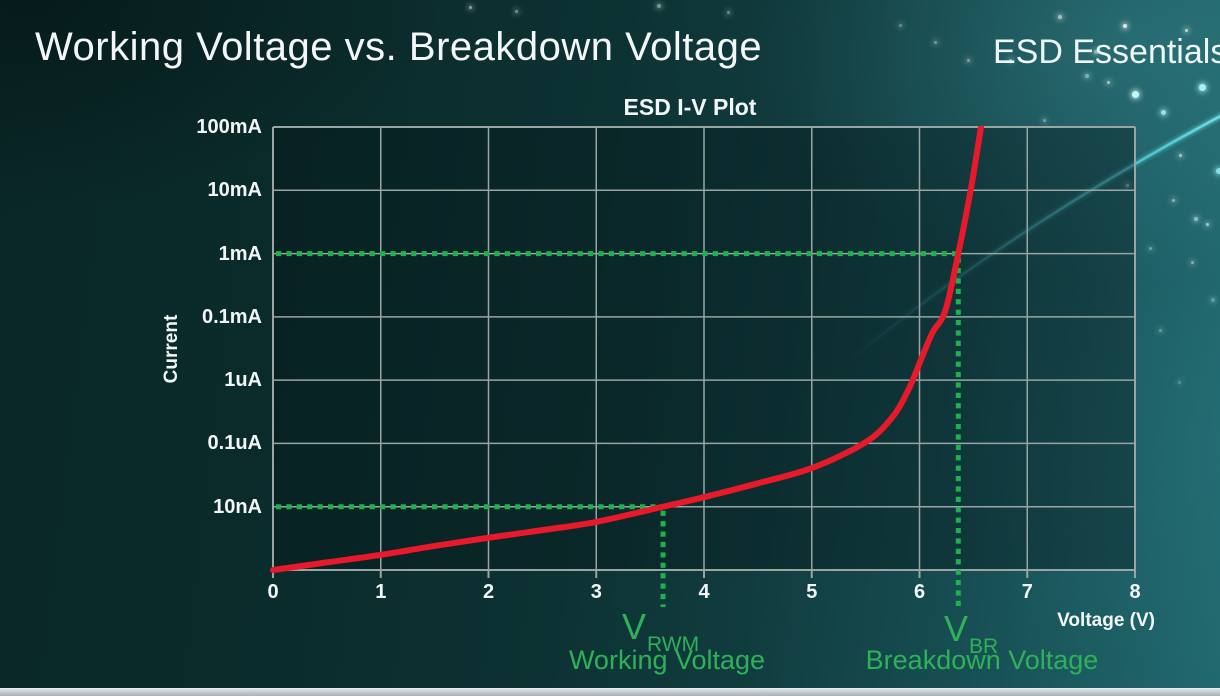  Describe the element at coordinates (1106, 52) in the screenshot. I see `brand-watermark: ESD Essentials` at that location.